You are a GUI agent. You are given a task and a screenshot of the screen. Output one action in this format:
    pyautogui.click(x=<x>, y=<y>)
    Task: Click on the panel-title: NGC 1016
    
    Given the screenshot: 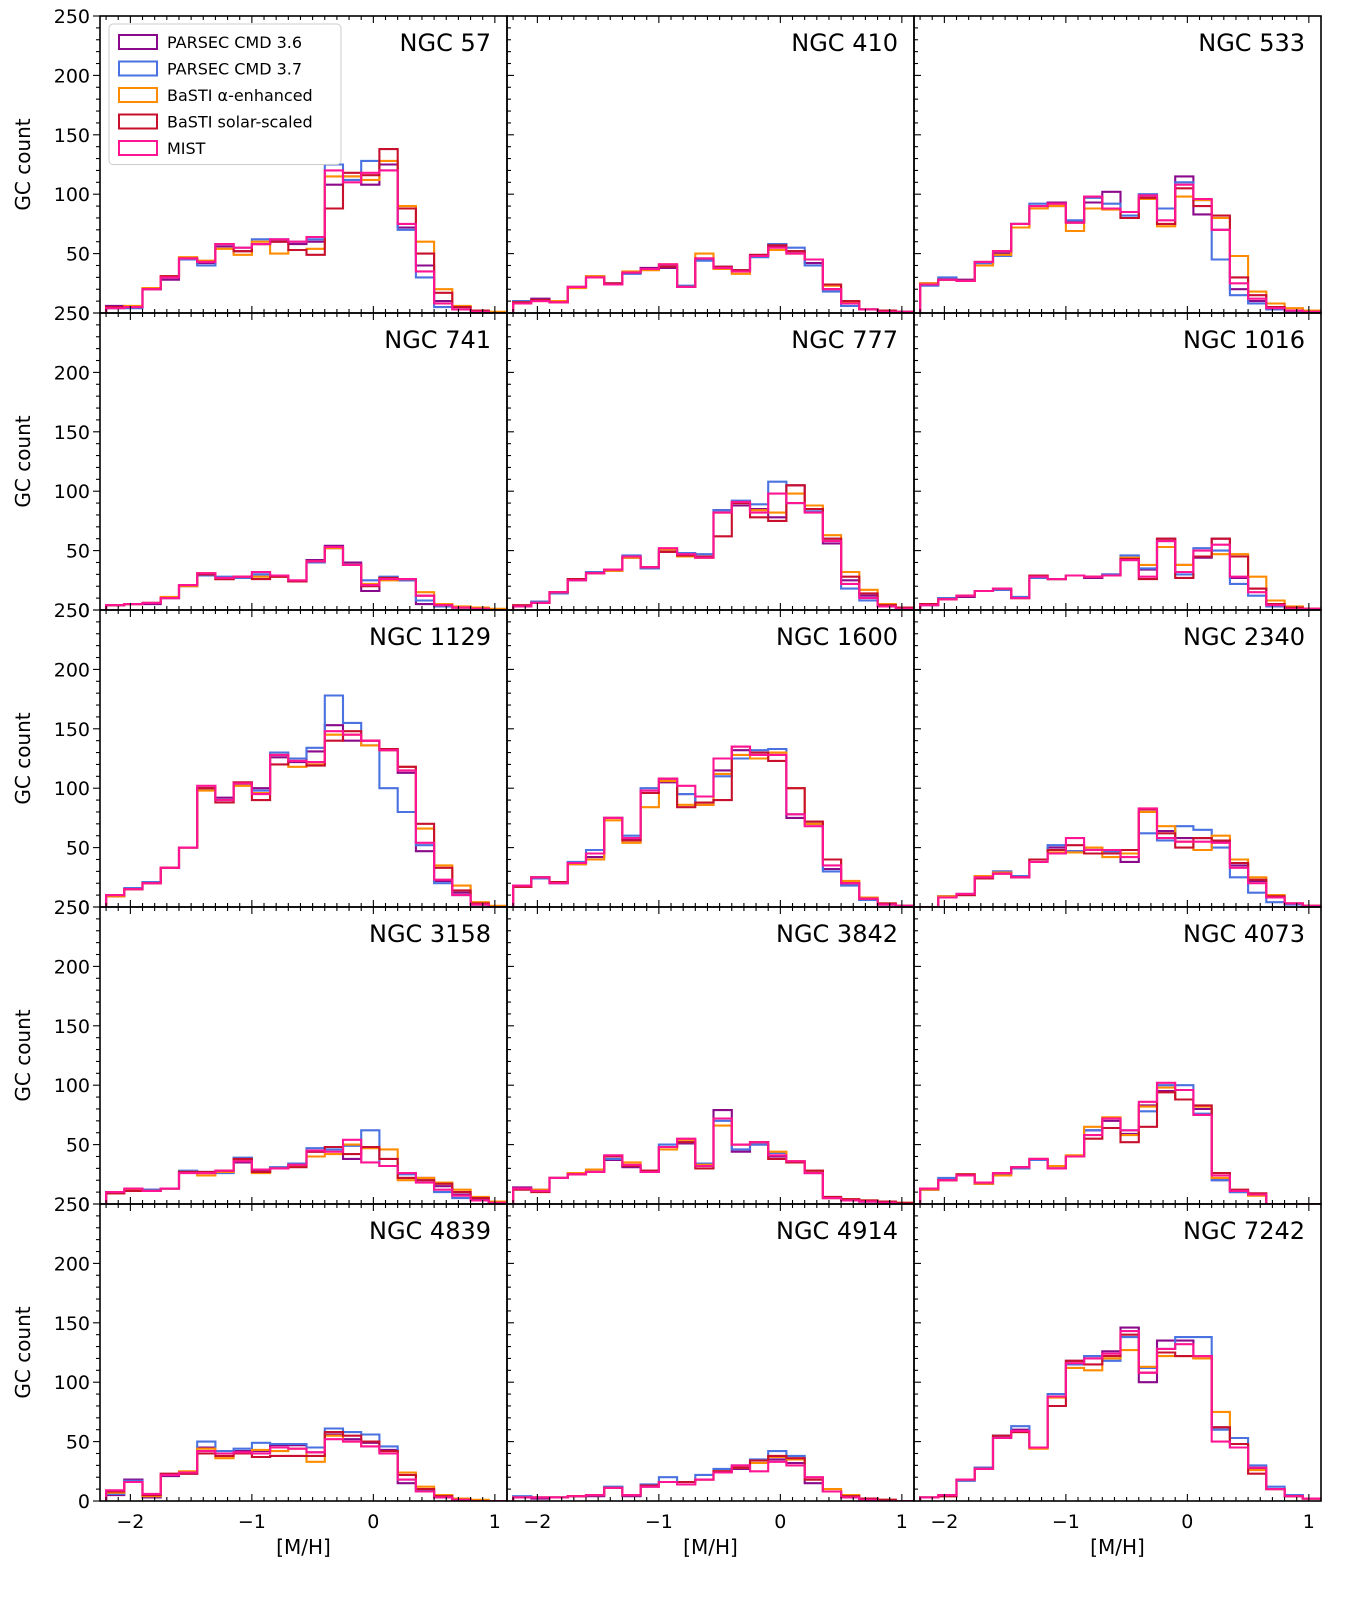 What is the action you would take?
    pyautogui.click(x=1244, y=340)
    